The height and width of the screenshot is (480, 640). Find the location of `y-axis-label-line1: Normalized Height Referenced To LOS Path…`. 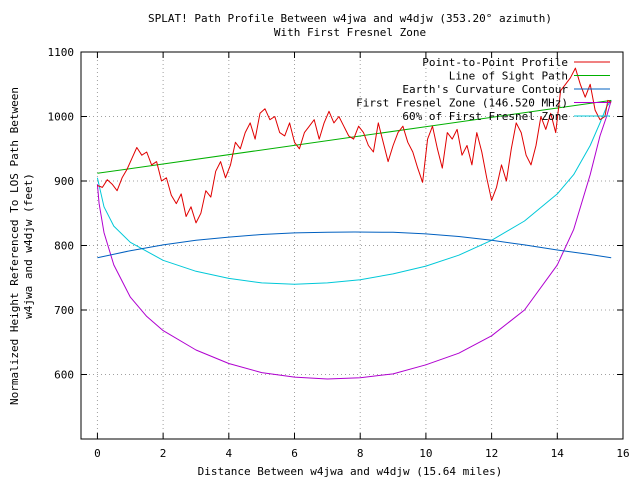

y-axis-label-line1: Normalized Height Referenced To LOS Path… is located at coordinates (14, 246).